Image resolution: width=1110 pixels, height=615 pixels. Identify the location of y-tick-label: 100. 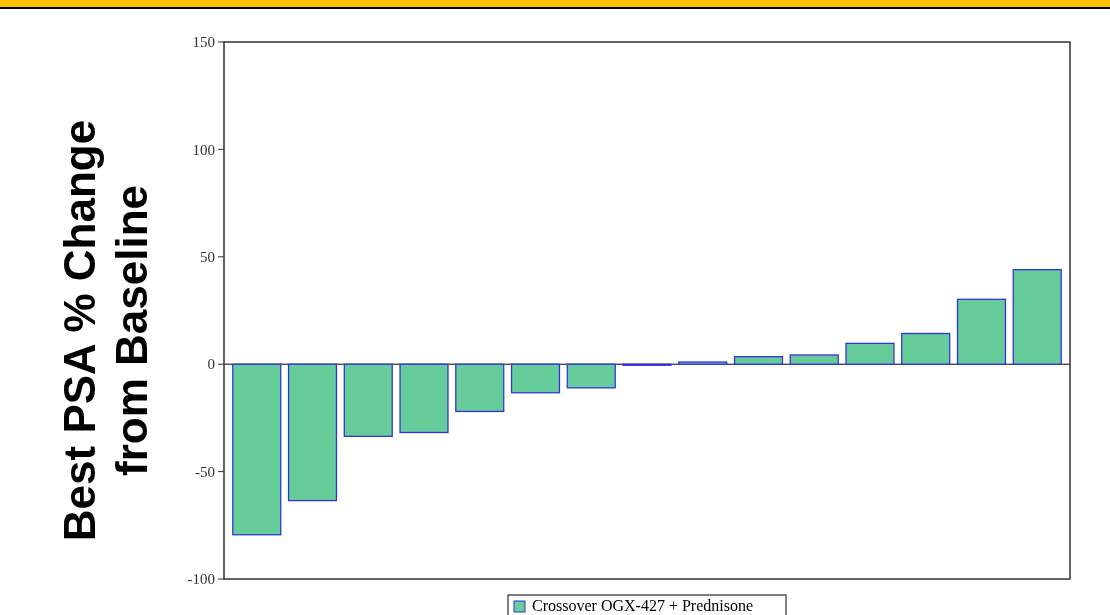
(203, 149).